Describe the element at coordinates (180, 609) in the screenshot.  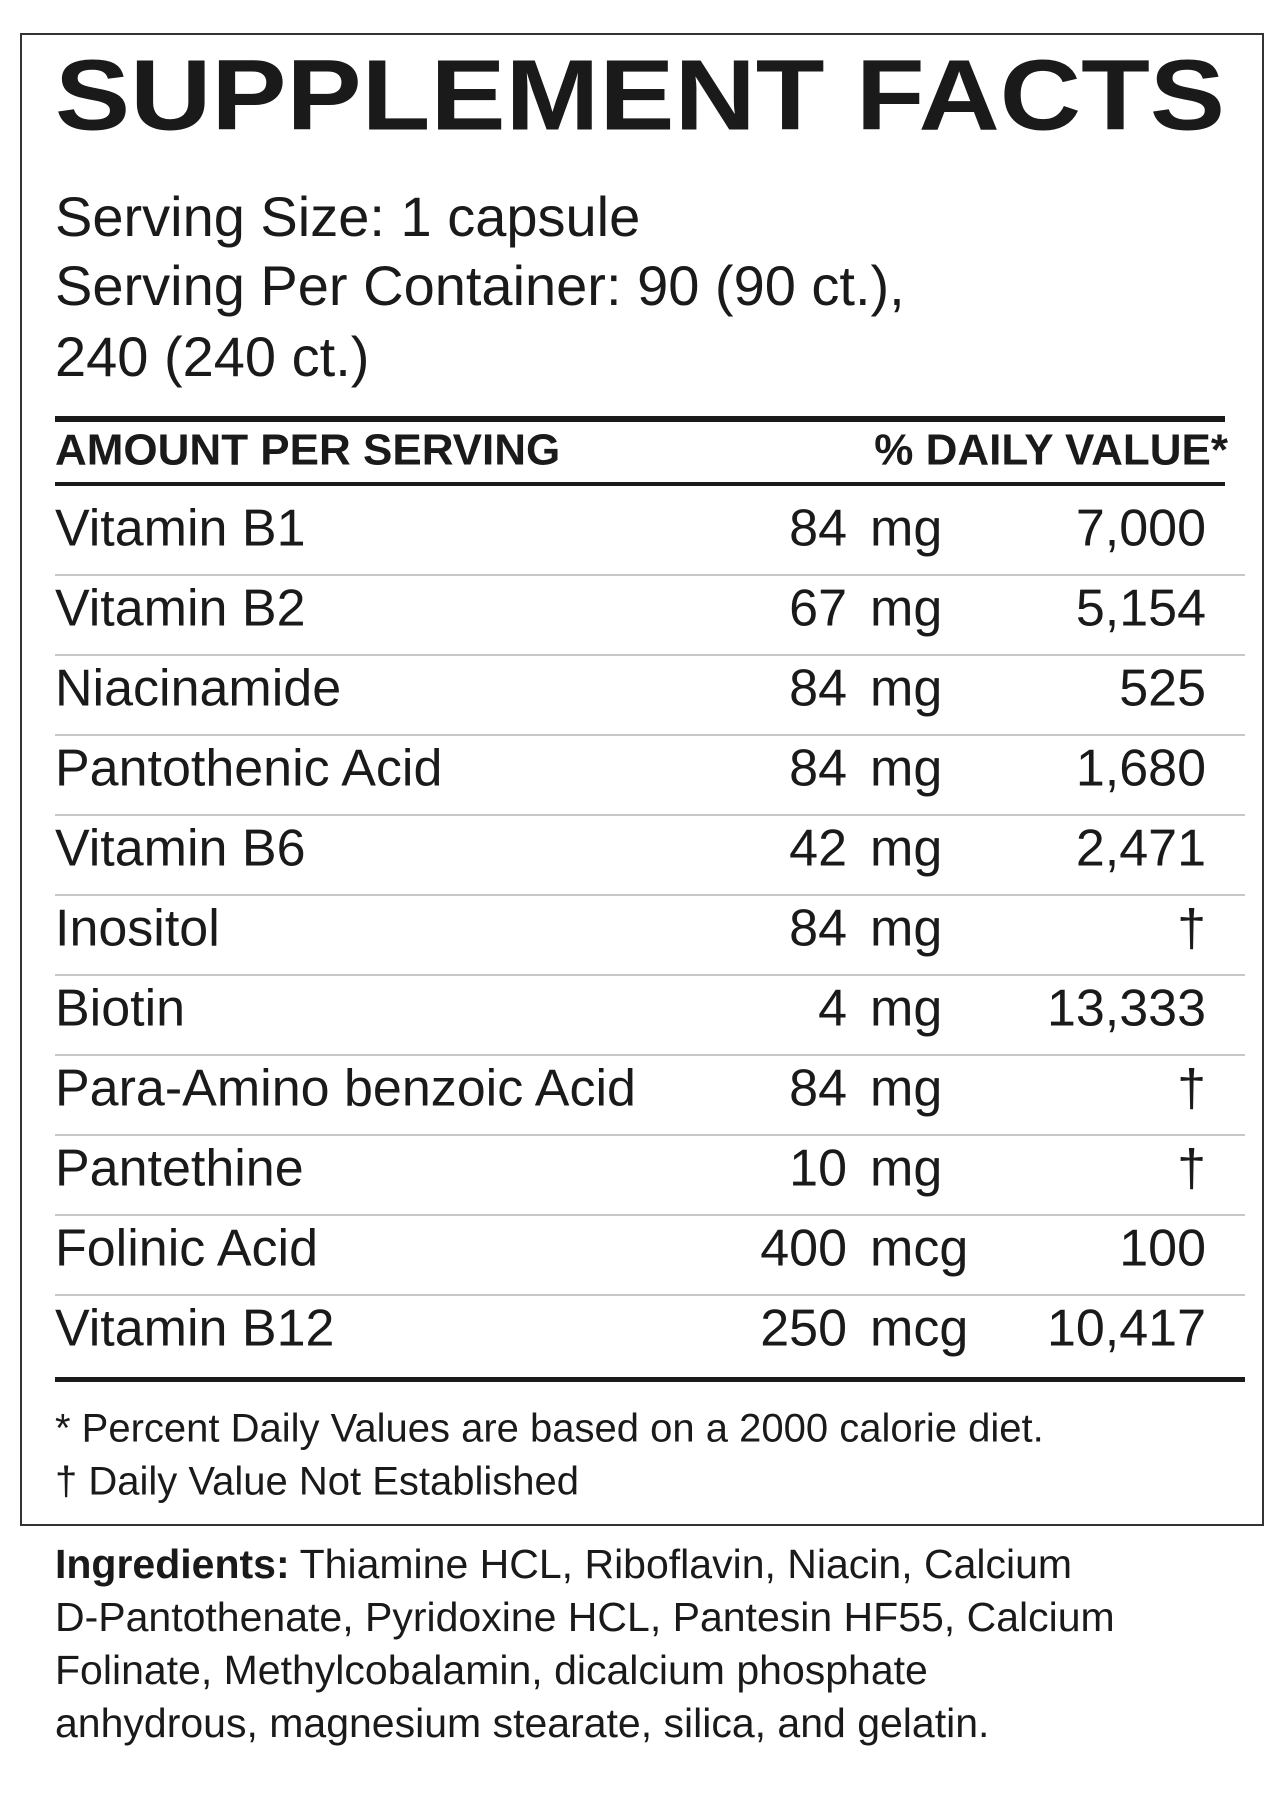
I see `nutrient-name: Vitamin B2` at that location.